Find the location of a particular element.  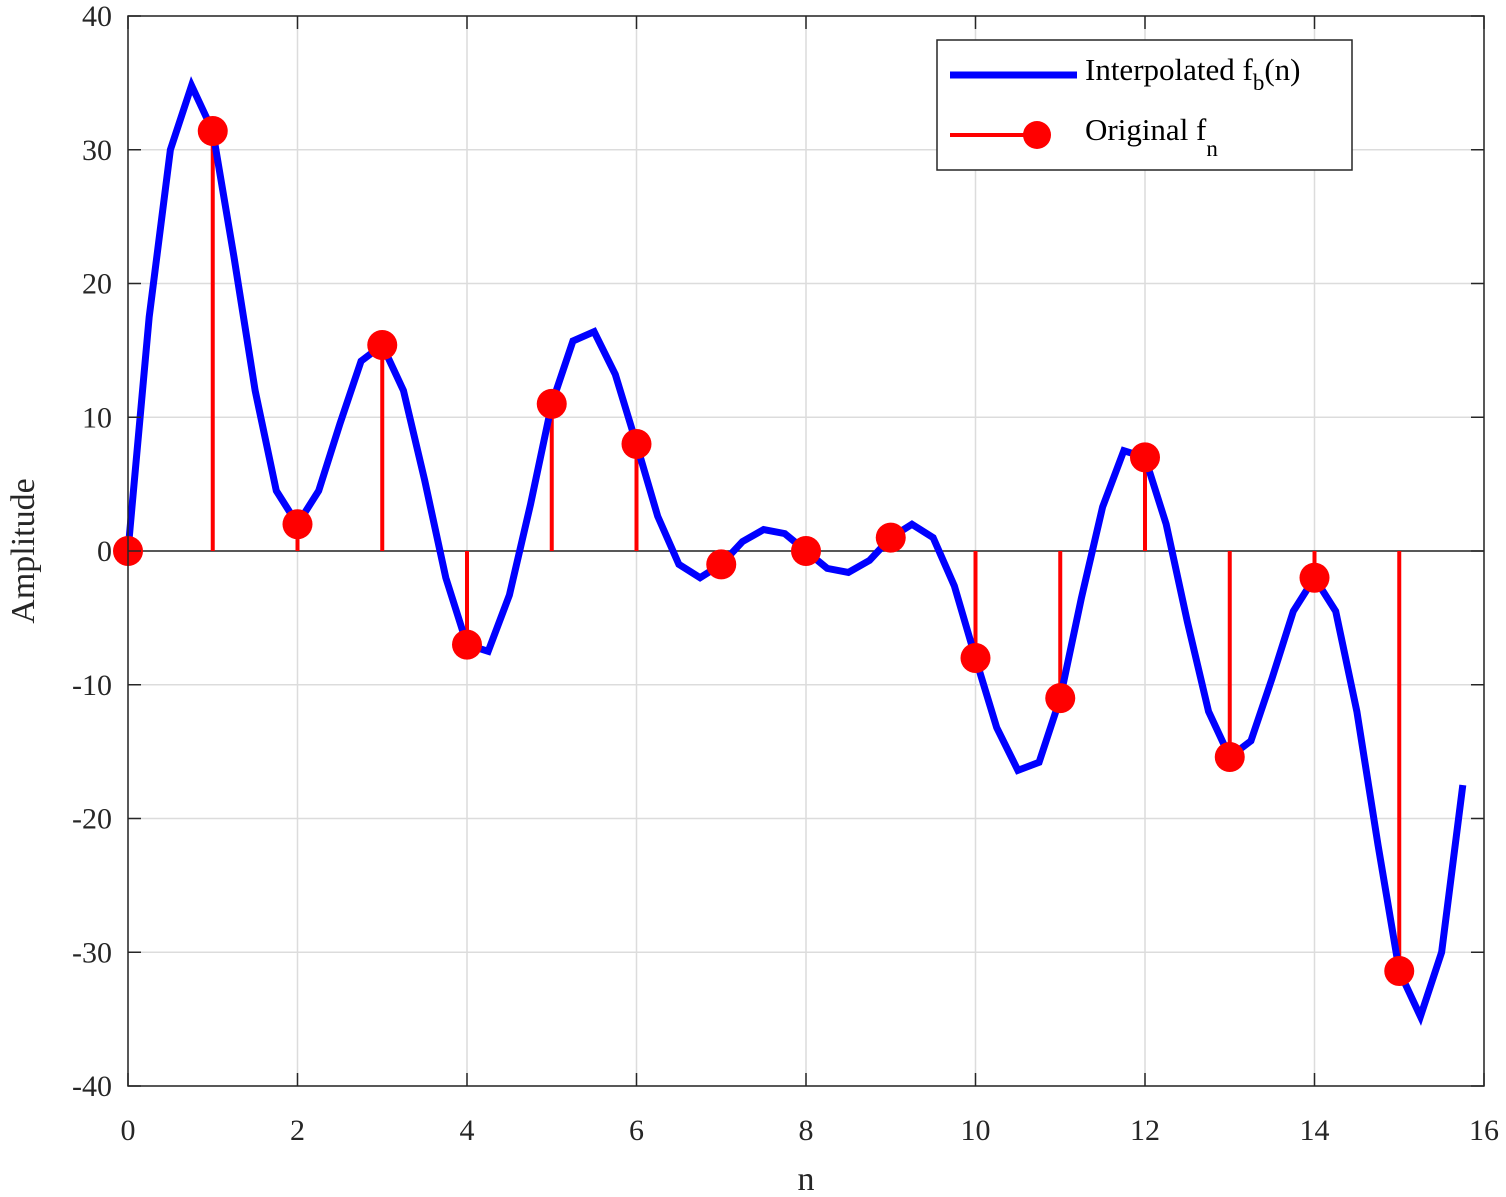

x-tick-label: 16 is located at coordinates (1484, 1130).